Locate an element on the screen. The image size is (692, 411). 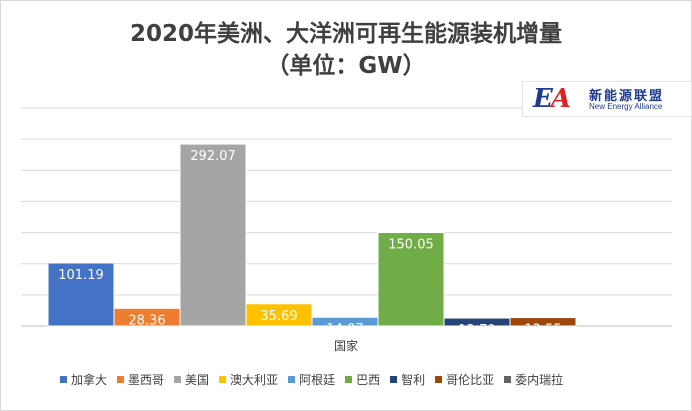
data-label-澳大利亚: 35.69 is located at coordinates (278, 316).